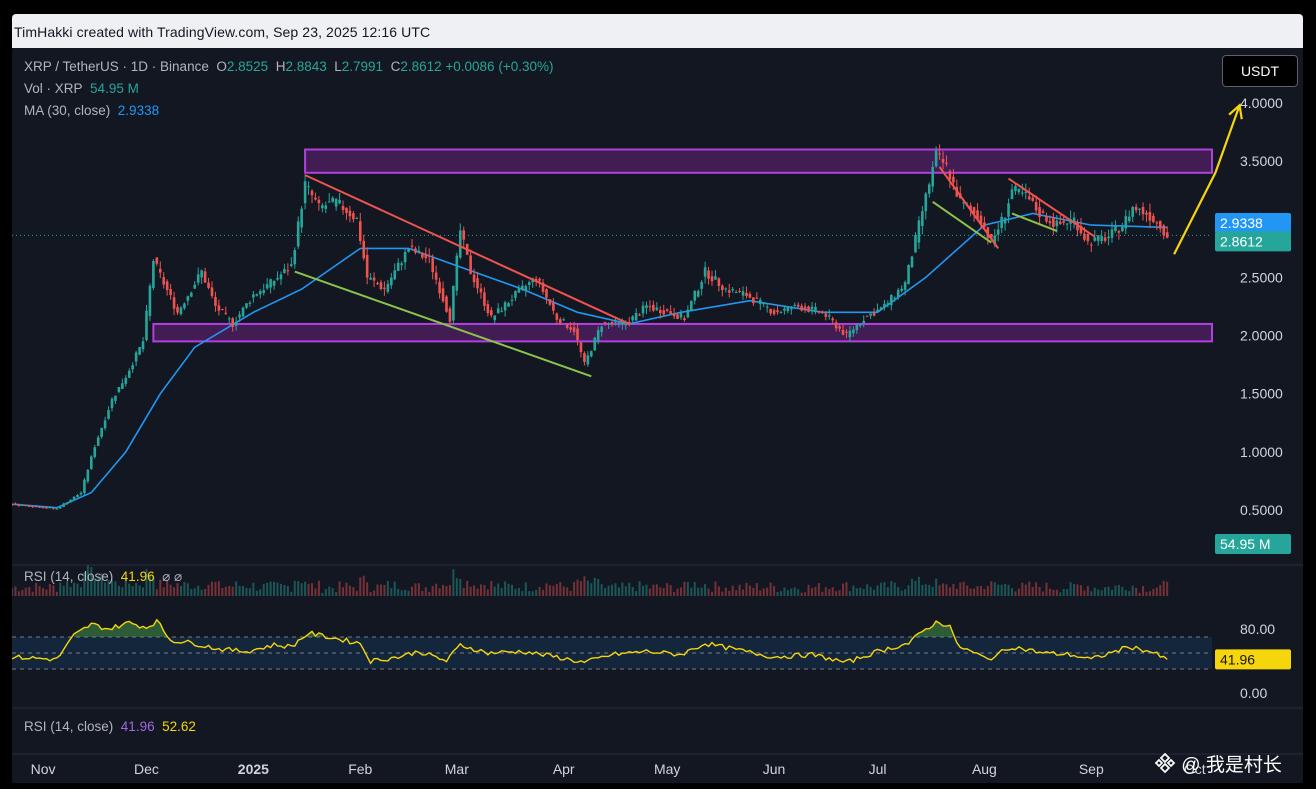 The width and height of the screenshot is (1316, 789). I want to click on rsi2-label: RSI (14, close), so click(69, 726).